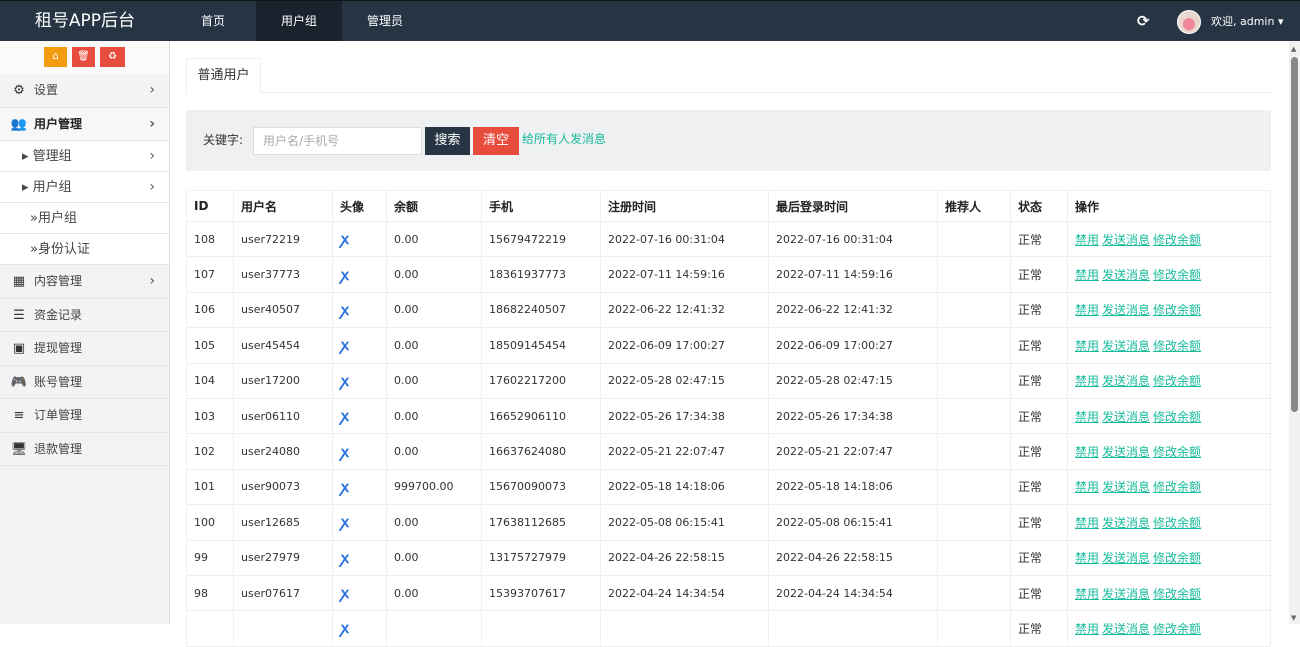  I want to click on sidebar-item: ▸ 管理组 ›, so click(84, 156).